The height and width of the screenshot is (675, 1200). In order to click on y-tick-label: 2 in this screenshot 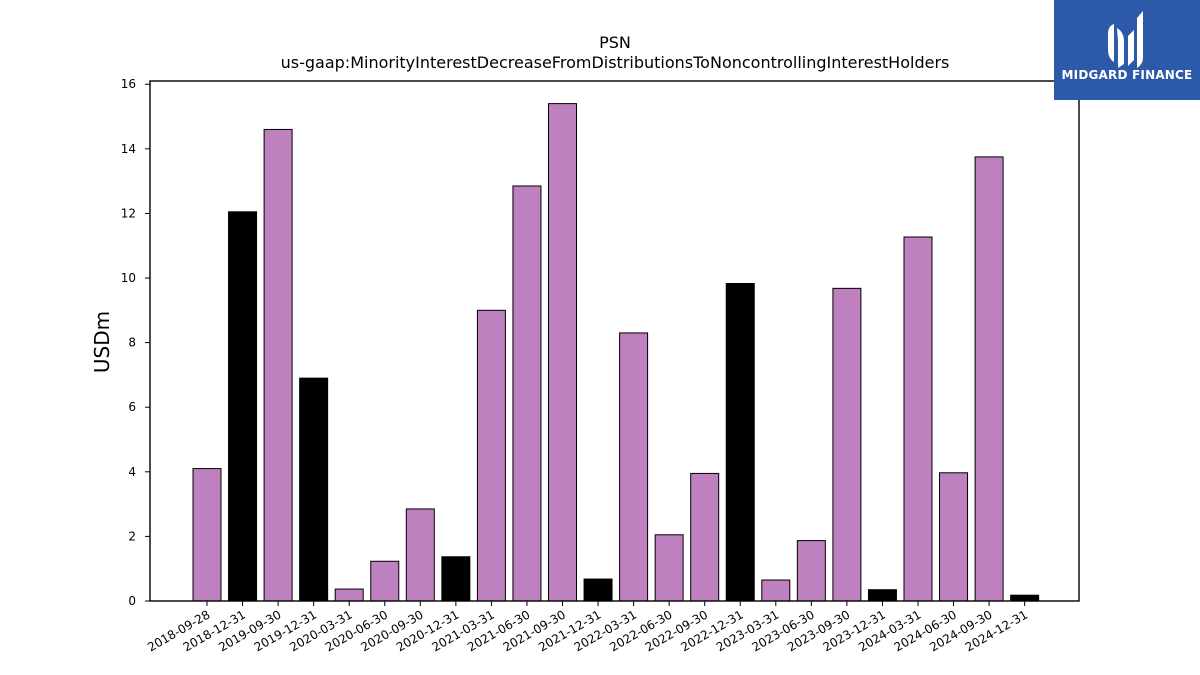, I will do `click(132, 536)`.